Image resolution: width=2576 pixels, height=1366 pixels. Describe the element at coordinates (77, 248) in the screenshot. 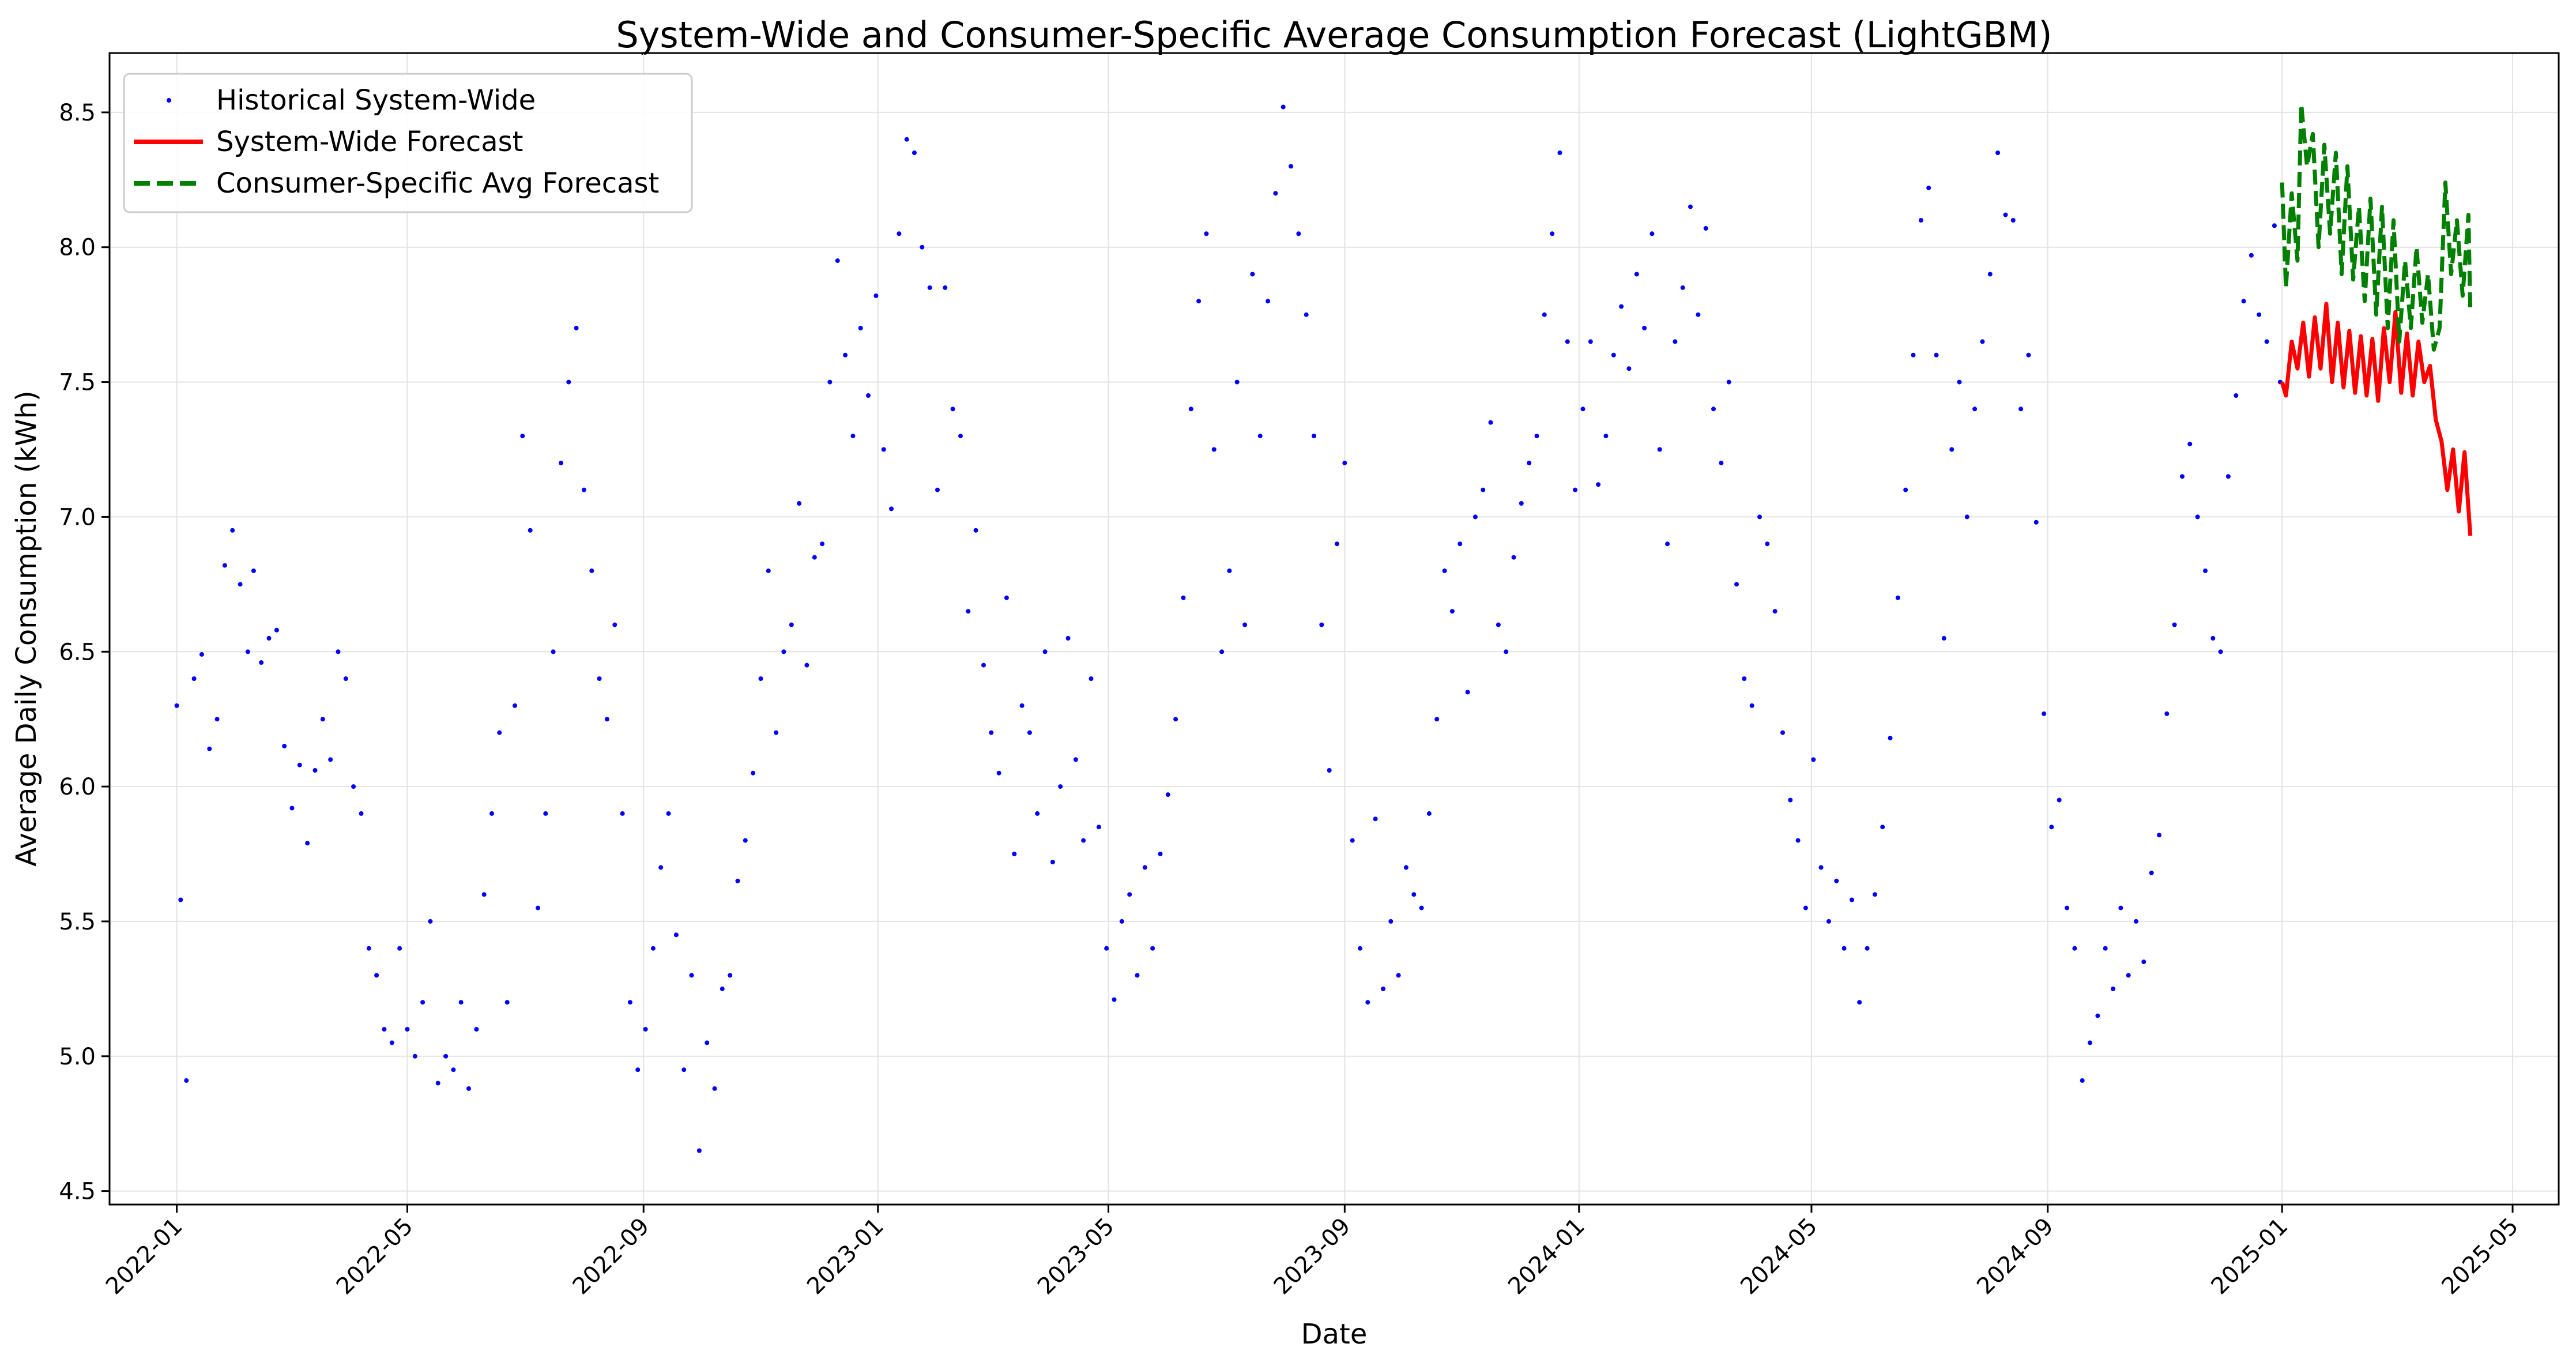

I see `y-tick-label: 8.0` at that location.